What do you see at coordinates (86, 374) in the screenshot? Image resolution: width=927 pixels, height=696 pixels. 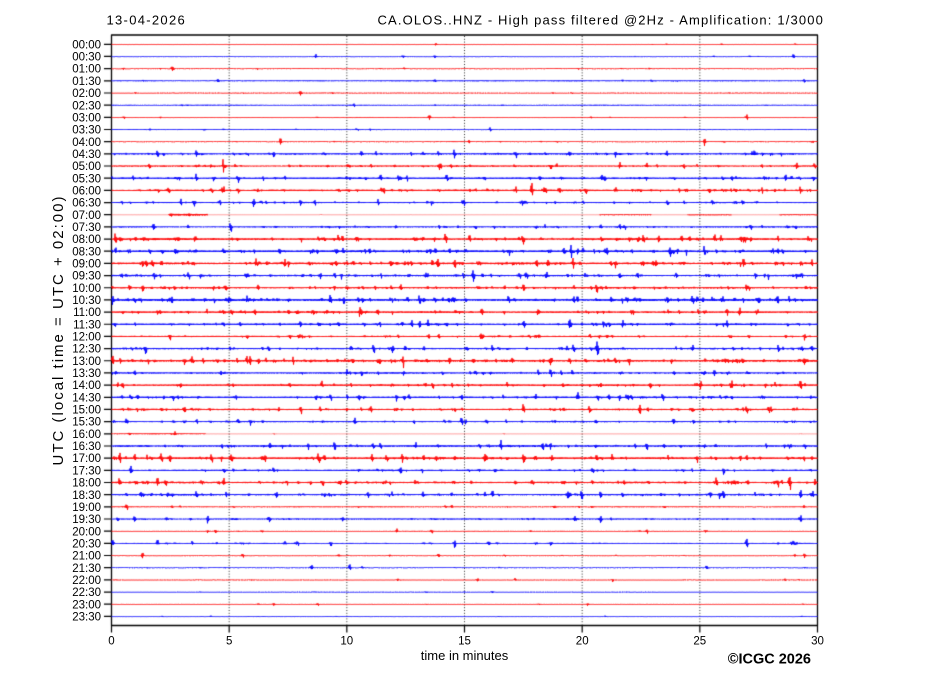 I see `svg-text: 13:30` at bounding box center [86, 374].